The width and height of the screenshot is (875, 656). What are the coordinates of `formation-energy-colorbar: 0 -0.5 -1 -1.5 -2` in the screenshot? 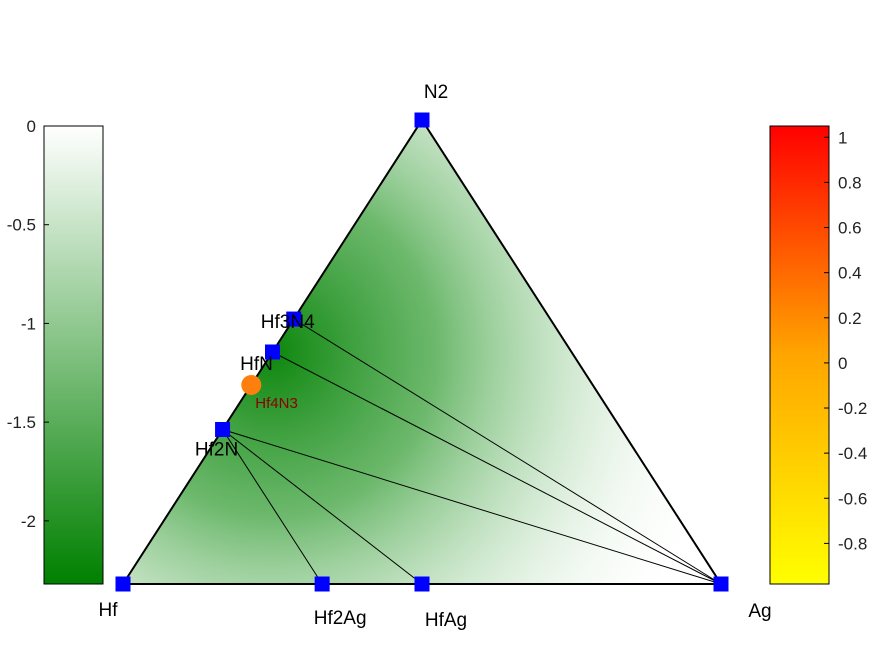 It's located at (55, 351).